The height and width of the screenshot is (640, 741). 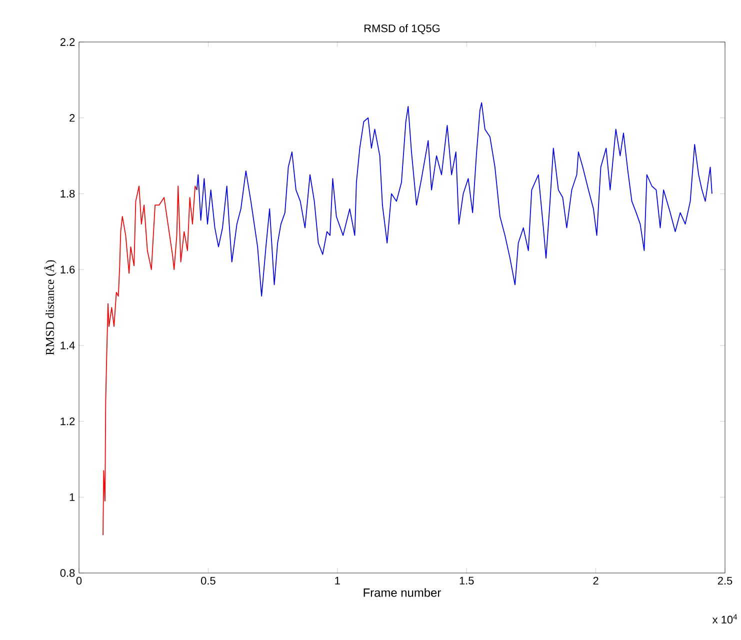 I want to click on y-tick-label: 2.2, so click(x=67, y=42).